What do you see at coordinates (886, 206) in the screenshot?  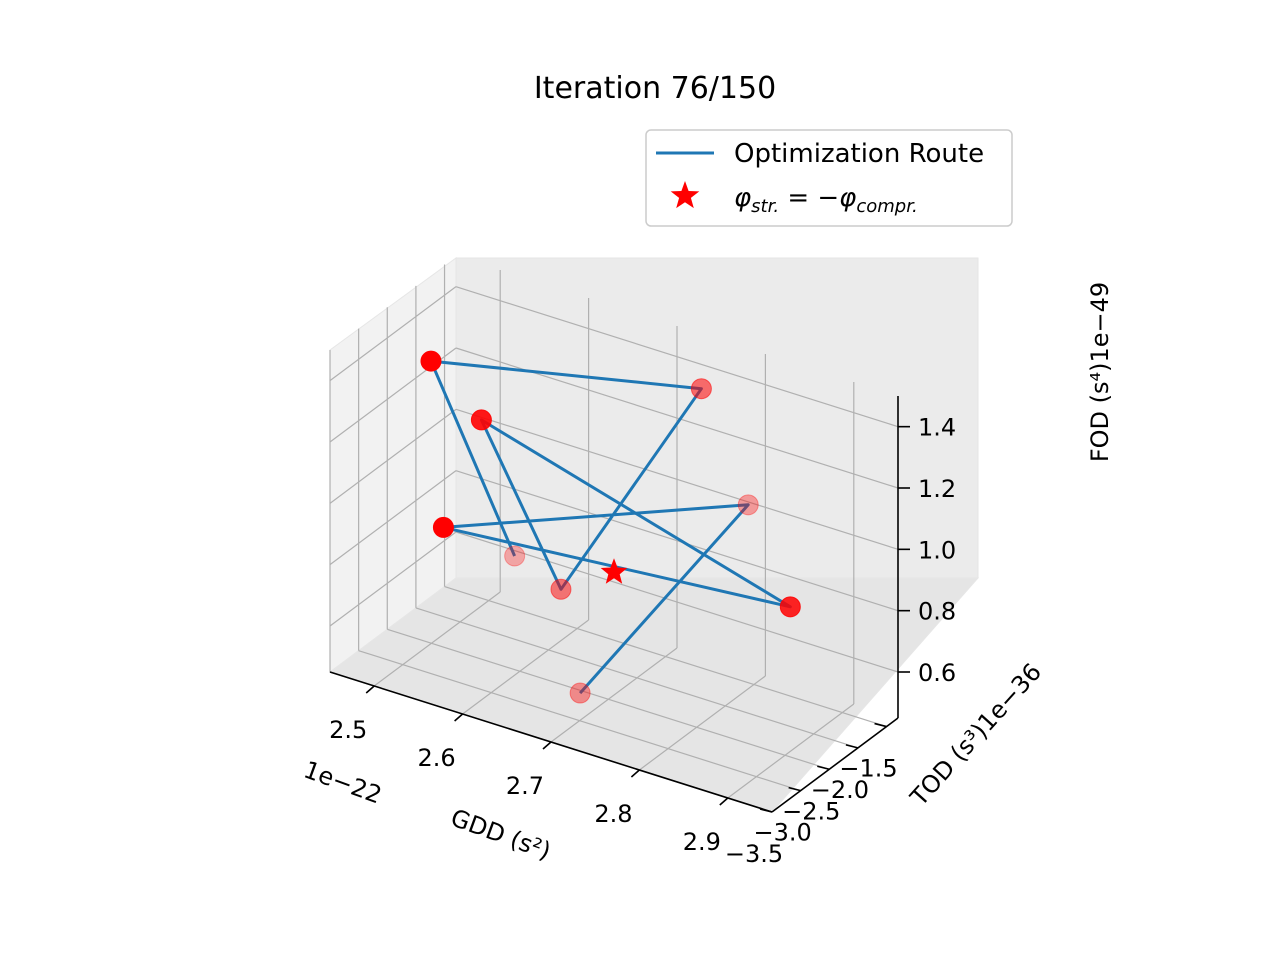 I see `legend-sub-2: compr.` at bounding box center [886, 206].